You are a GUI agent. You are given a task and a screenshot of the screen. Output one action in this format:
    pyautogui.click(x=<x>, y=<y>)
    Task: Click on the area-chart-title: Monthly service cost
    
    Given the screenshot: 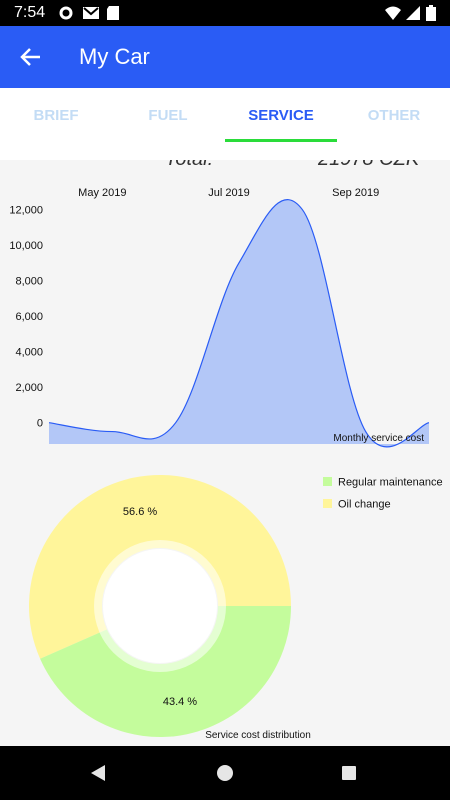 What is the action you would take?
    pyautogui.click(x=378, y=438)
    